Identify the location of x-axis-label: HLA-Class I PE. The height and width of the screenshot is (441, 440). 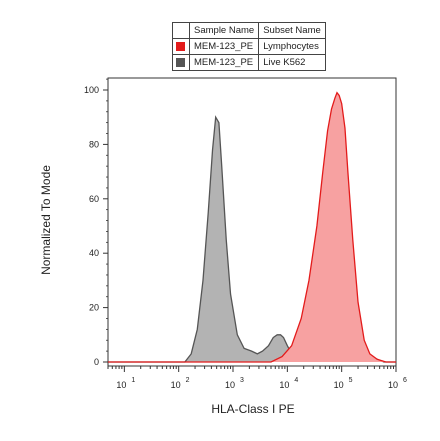
(253, 409).